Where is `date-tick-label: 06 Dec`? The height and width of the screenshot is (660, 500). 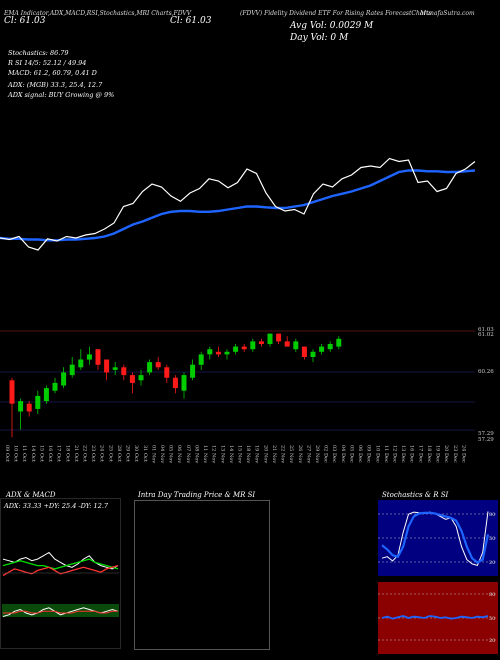
date-tick-label: 06 Dec is located at coordinates (360, 454).